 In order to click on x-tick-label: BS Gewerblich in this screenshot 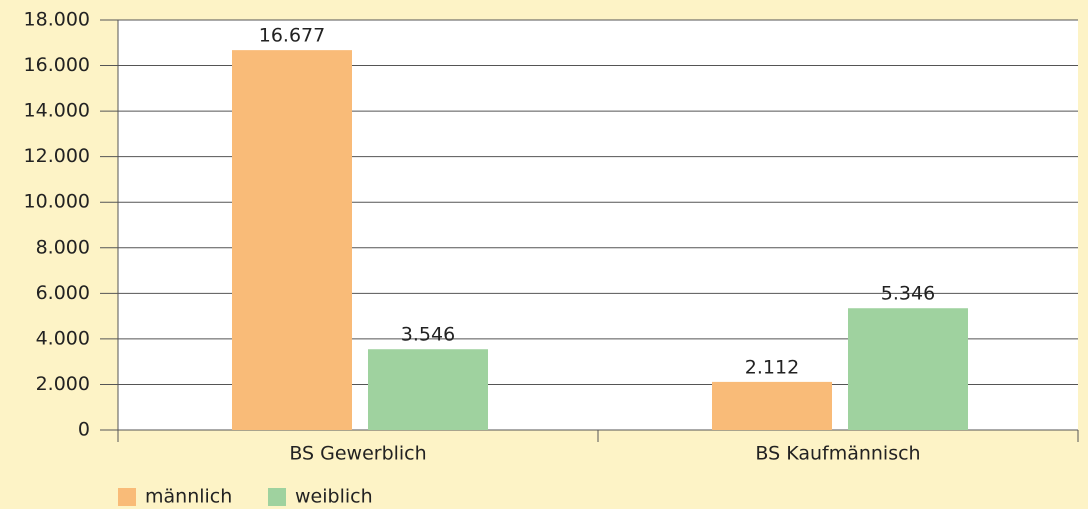, I will do `click(357, 454)`.